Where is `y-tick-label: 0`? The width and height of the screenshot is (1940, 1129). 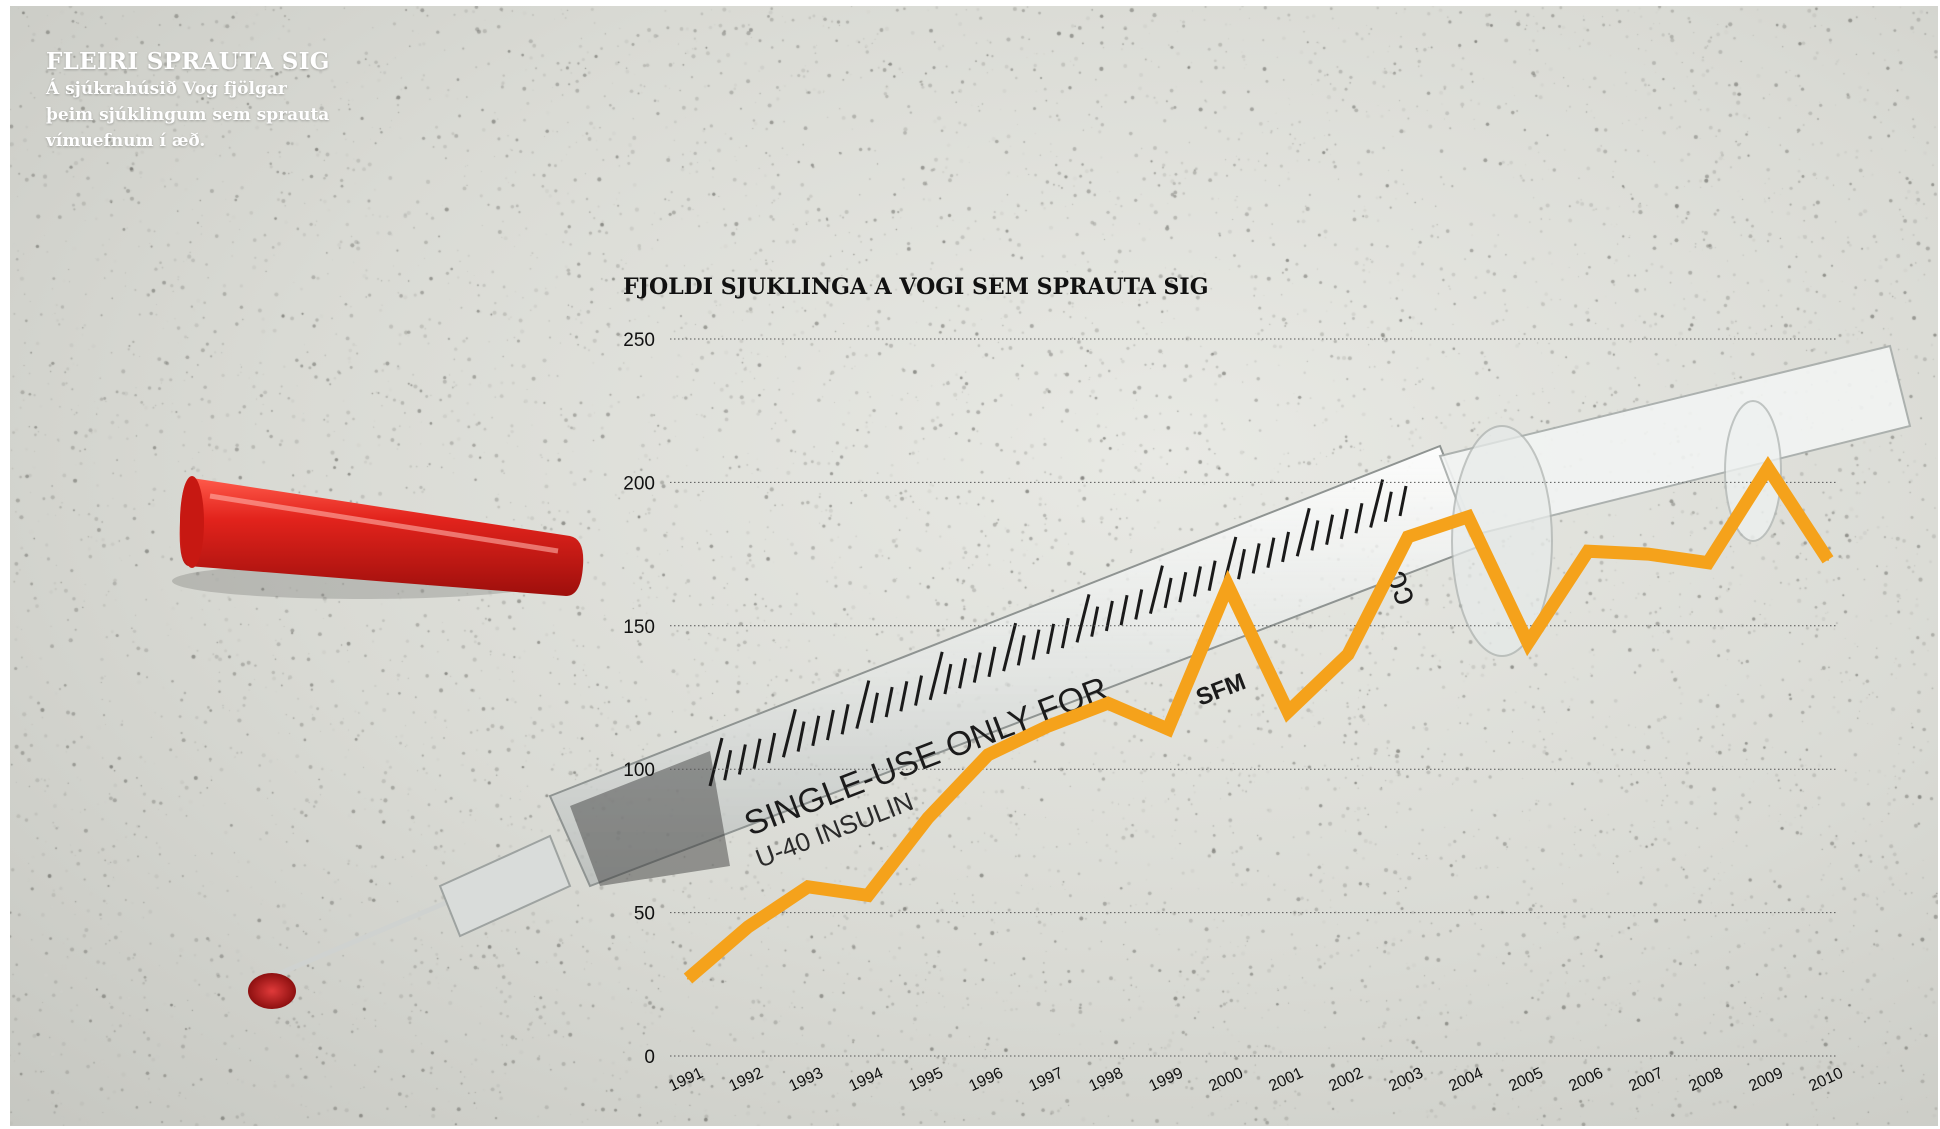
y-tick-label: 0 is located at coordinates (649, 1057).